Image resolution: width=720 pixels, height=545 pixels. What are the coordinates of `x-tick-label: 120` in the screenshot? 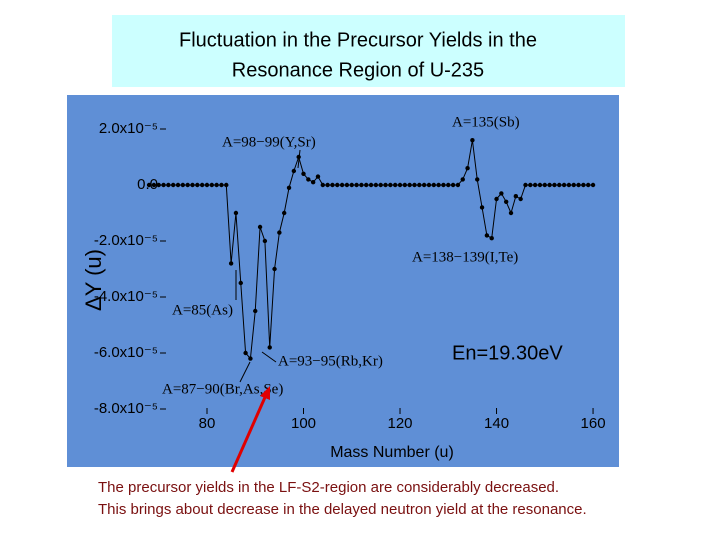 It's located at (400, 423).